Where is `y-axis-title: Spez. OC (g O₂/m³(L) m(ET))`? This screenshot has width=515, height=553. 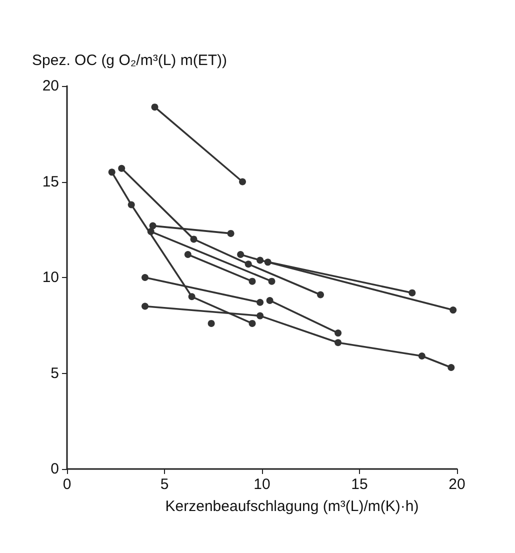 y-axis-title: Spez. OC (g O₂/m³(L) m(ET)) is located at coordinates (129, 60).